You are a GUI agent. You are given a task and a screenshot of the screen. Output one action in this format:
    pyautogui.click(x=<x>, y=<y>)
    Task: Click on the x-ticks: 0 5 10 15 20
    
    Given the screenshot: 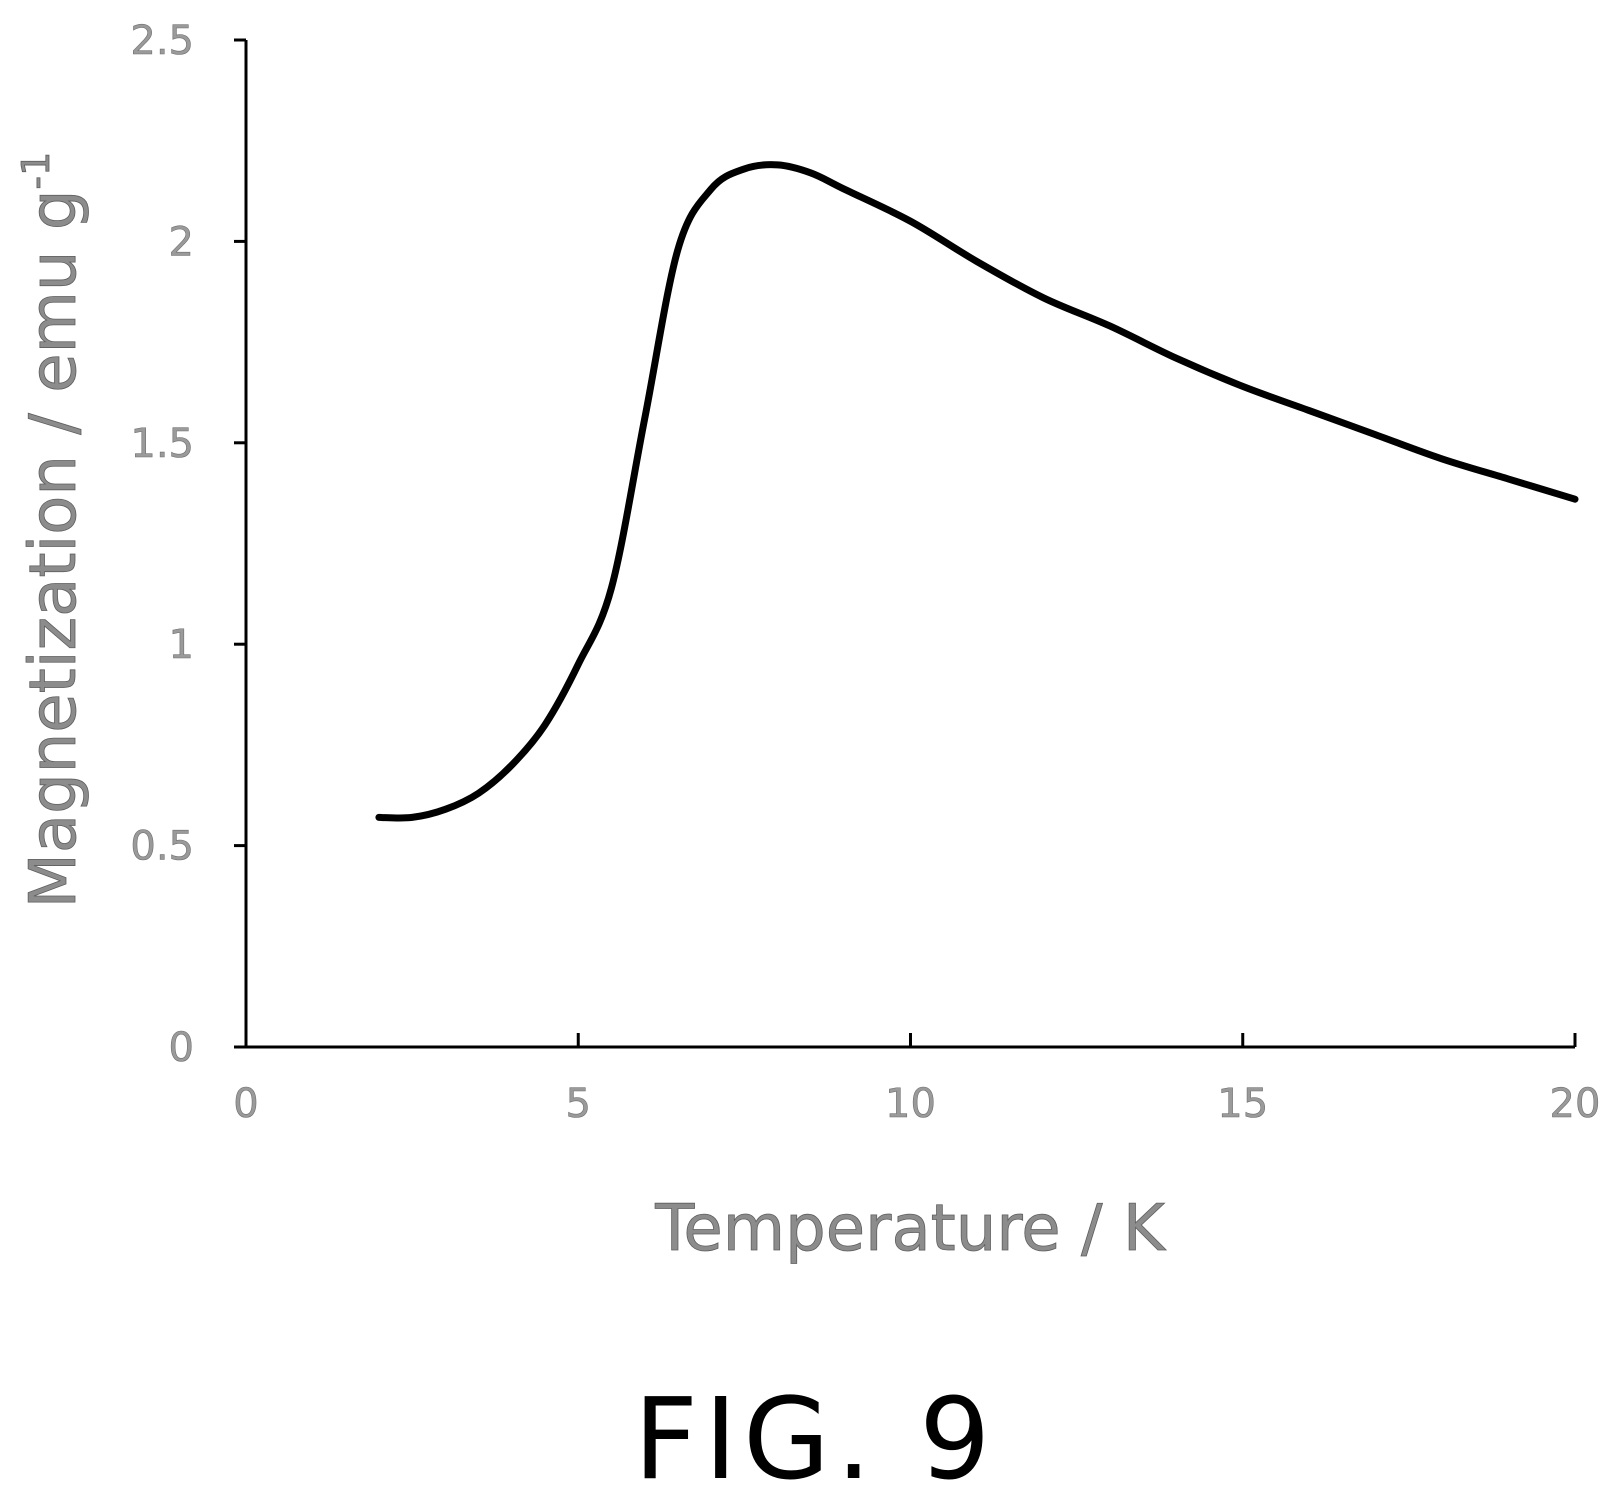 What is the action you would take?
    pyautogui.click(x=917, y=1080)
    